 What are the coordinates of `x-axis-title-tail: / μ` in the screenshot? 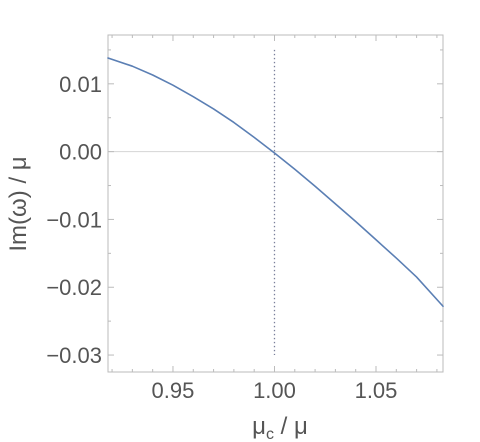 It's located at (291, 426).